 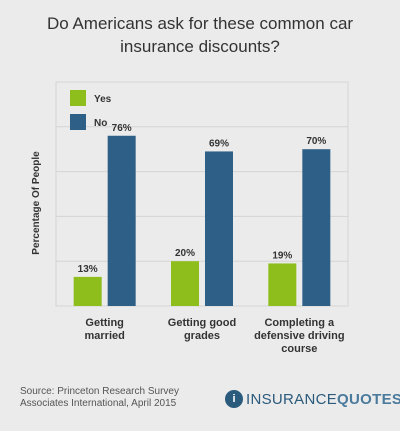 What do you see at coordinates (219, 143) in the screenshot?
I see `value-label: 69%` at bounding box center [219, 143].